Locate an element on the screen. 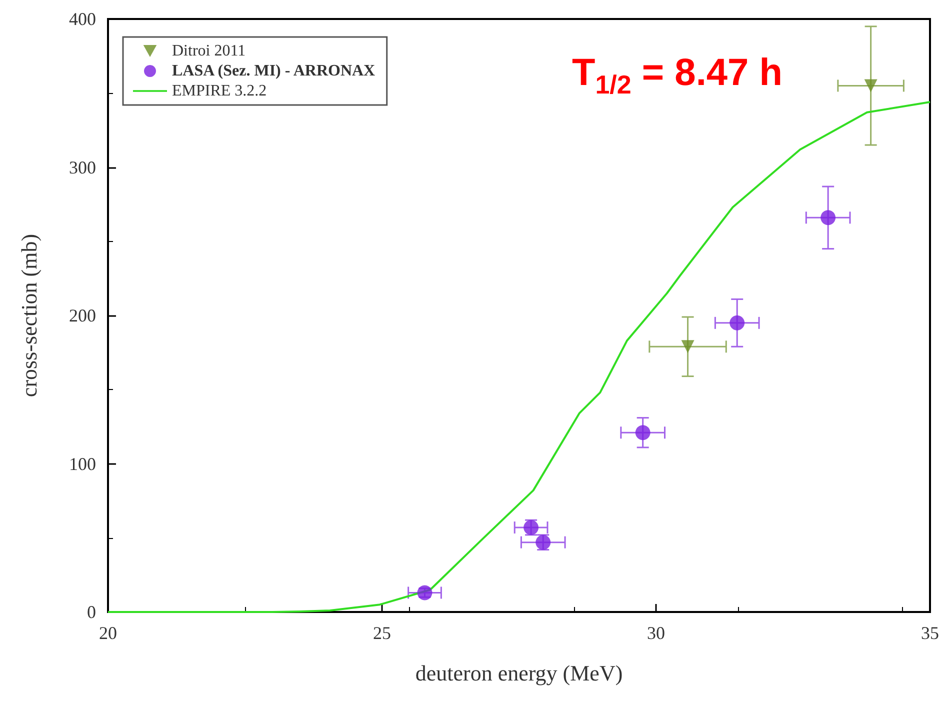  y-tick-label: 300 is located at coordinates (82, 167).